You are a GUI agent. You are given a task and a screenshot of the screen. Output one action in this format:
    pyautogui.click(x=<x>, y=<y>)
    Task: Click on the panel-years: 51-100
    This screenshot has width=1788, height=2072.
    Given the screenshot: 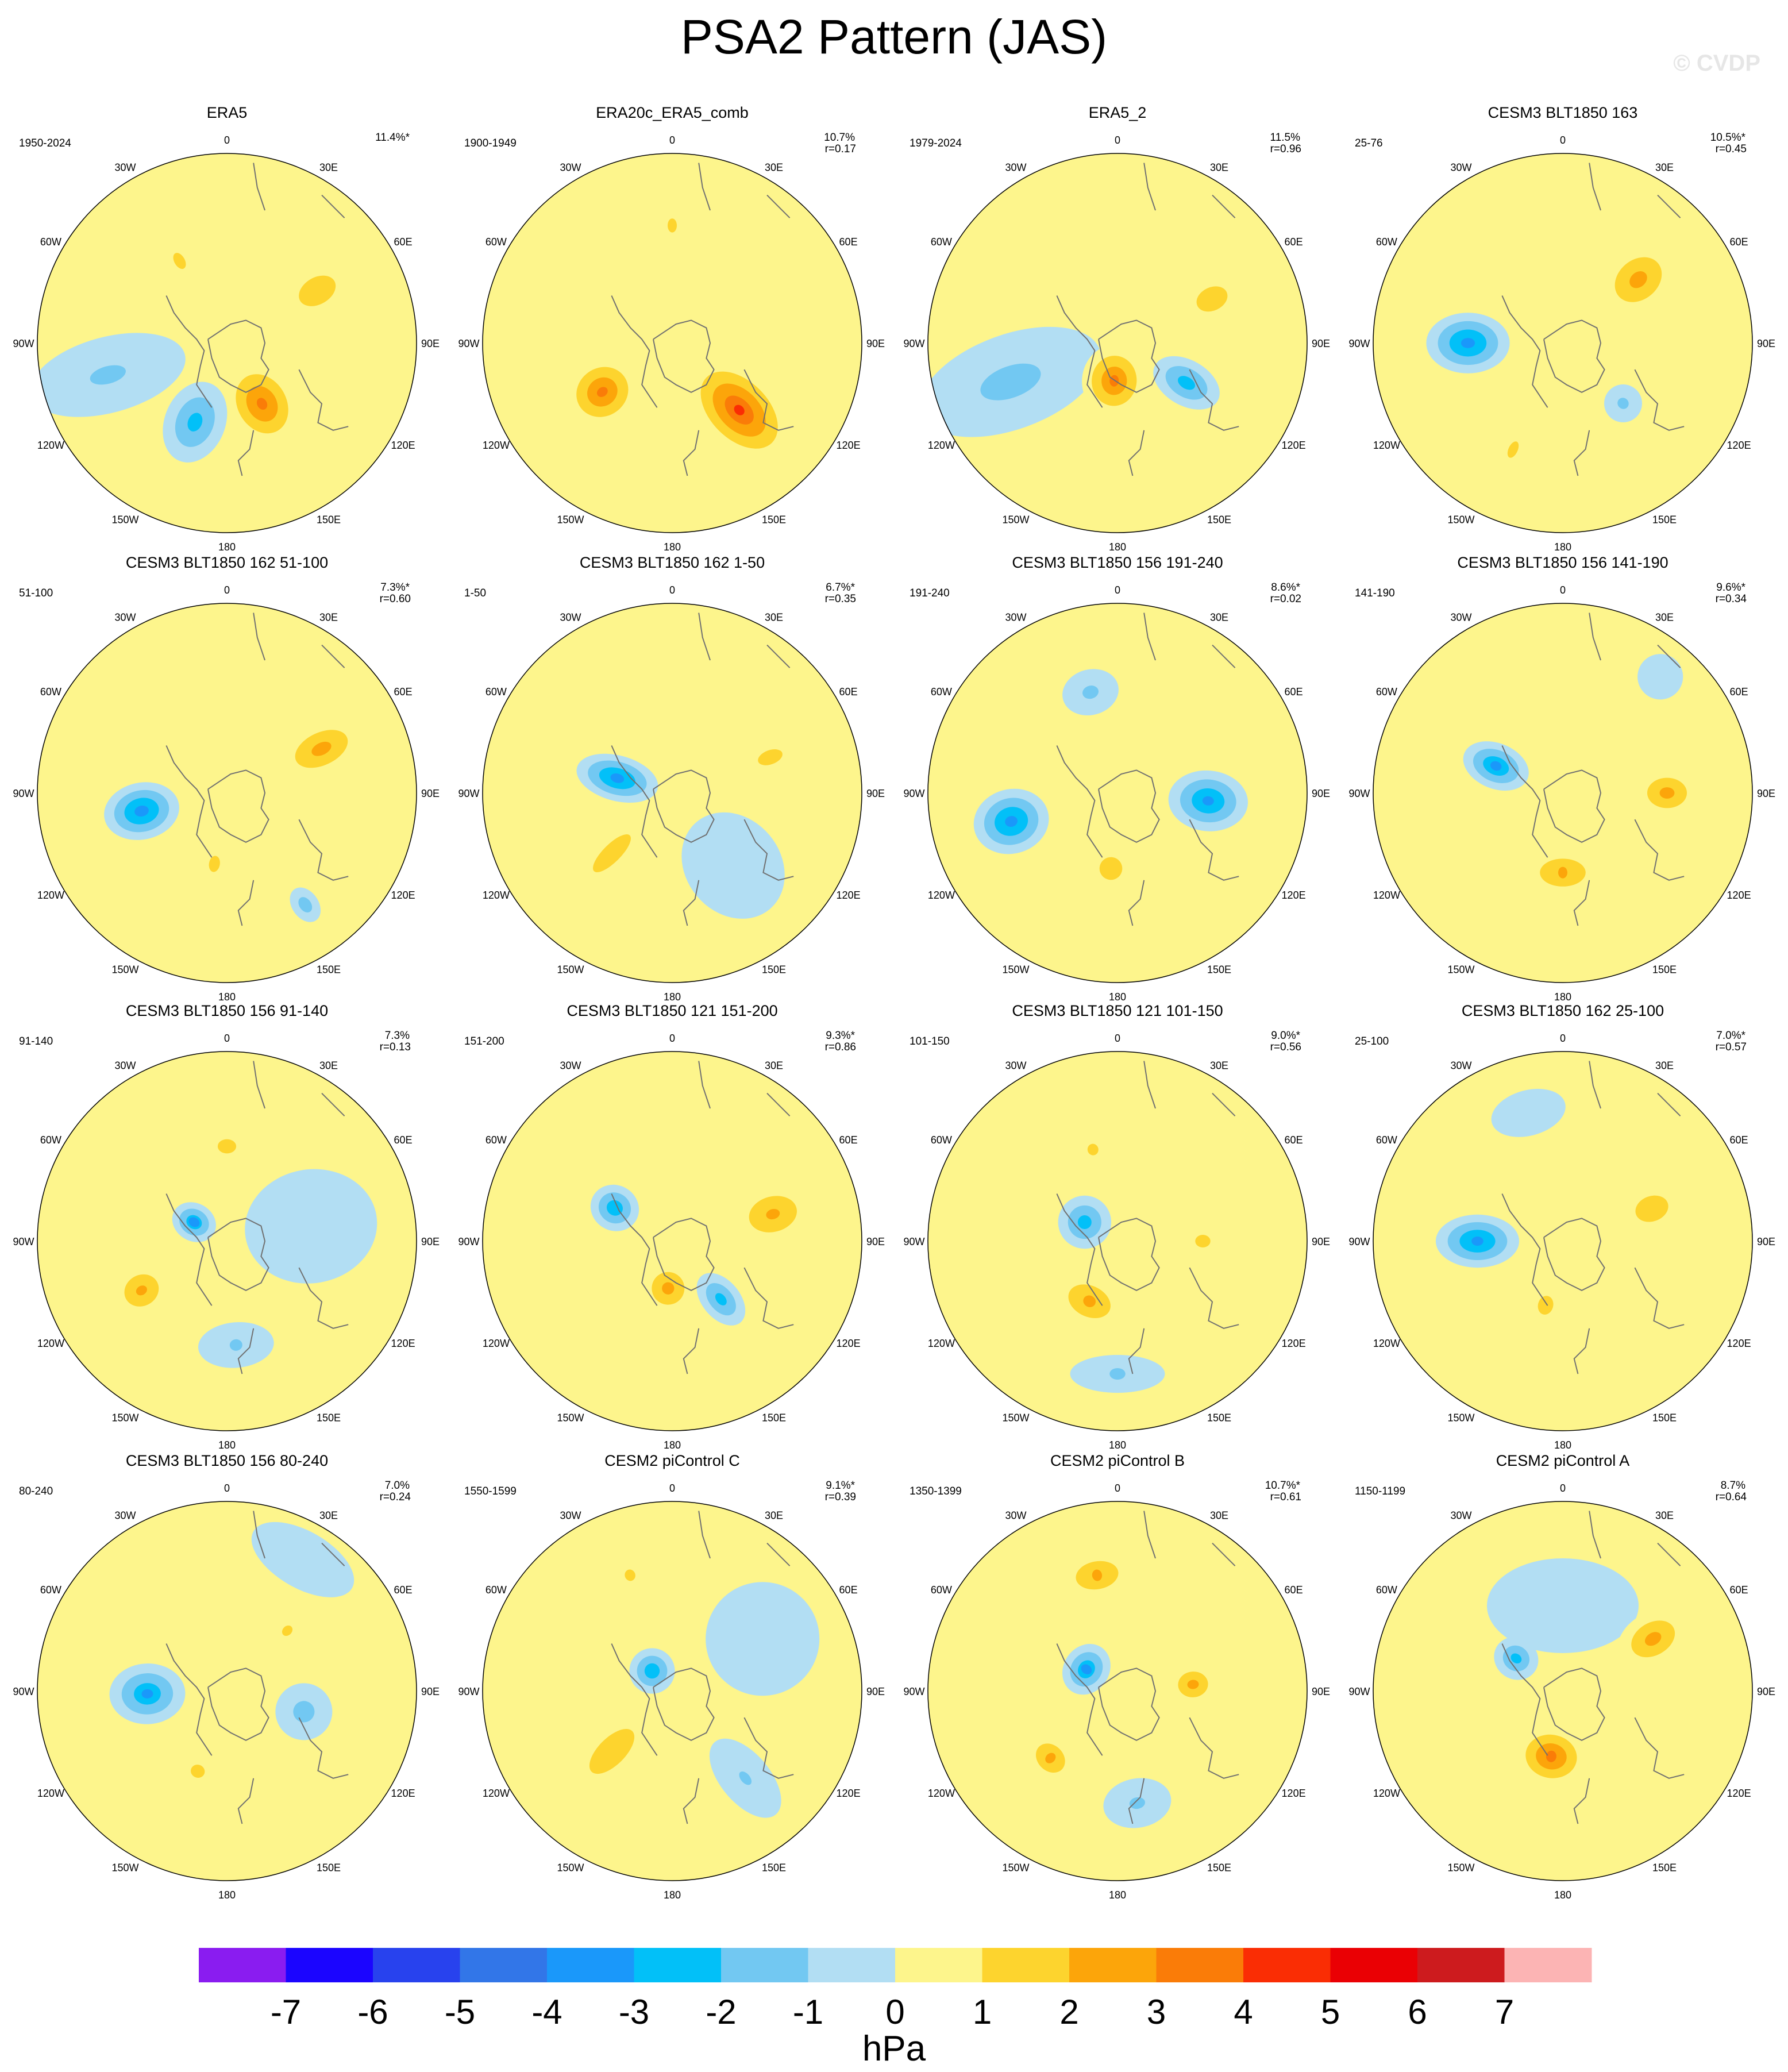 What is the action you would take?
    pyautogui.click(x=36, y=593)
    